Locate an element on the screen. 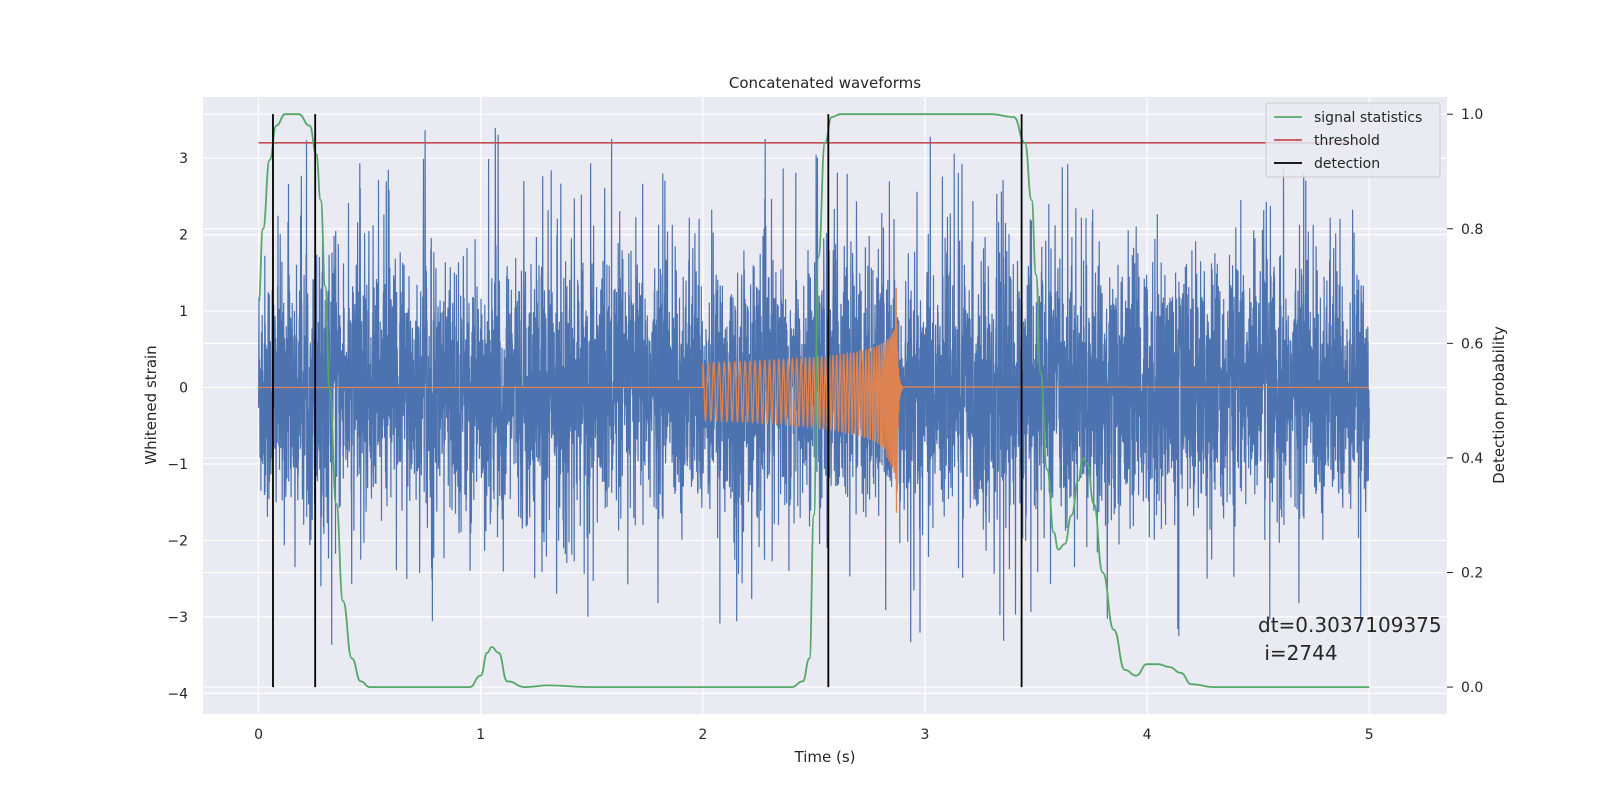  y2-axis-label: Detection probability is located at coordinates (1499, 405).